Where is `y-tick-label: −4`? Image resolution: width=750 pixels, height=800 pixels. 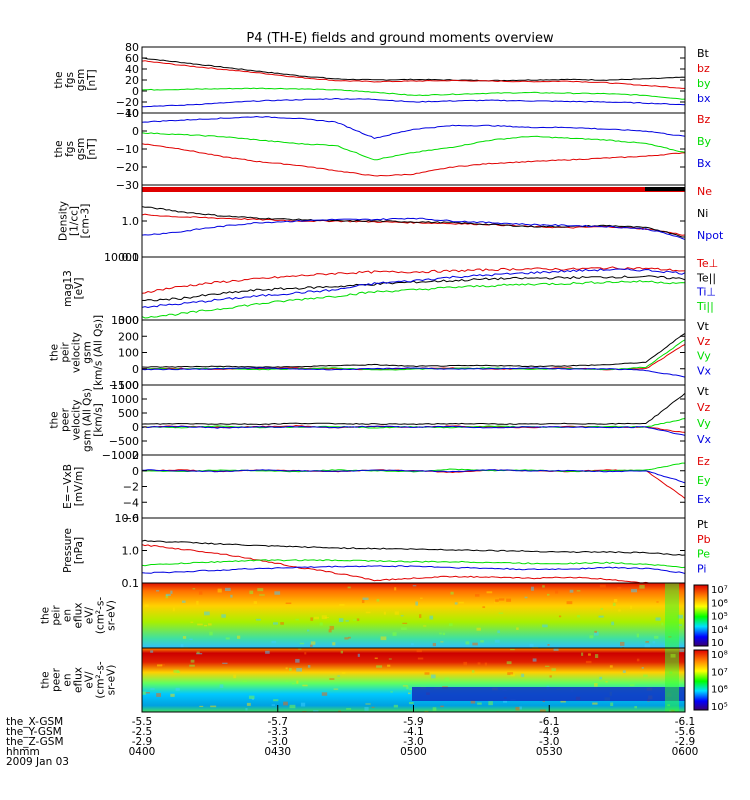
y-tick-label: −4 is located at coordinates (131, 502).